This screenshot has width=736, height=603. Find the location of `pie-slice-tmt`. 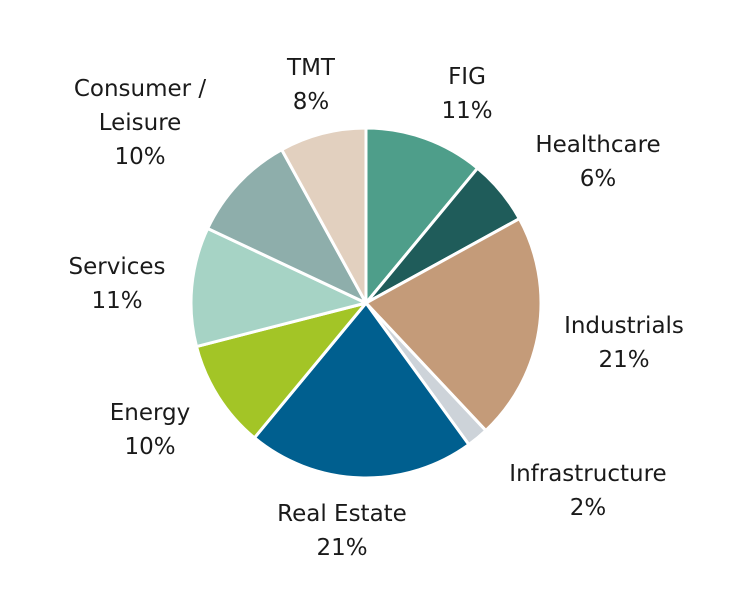

pie-slice-tmt is located at coordinates (324, 215).